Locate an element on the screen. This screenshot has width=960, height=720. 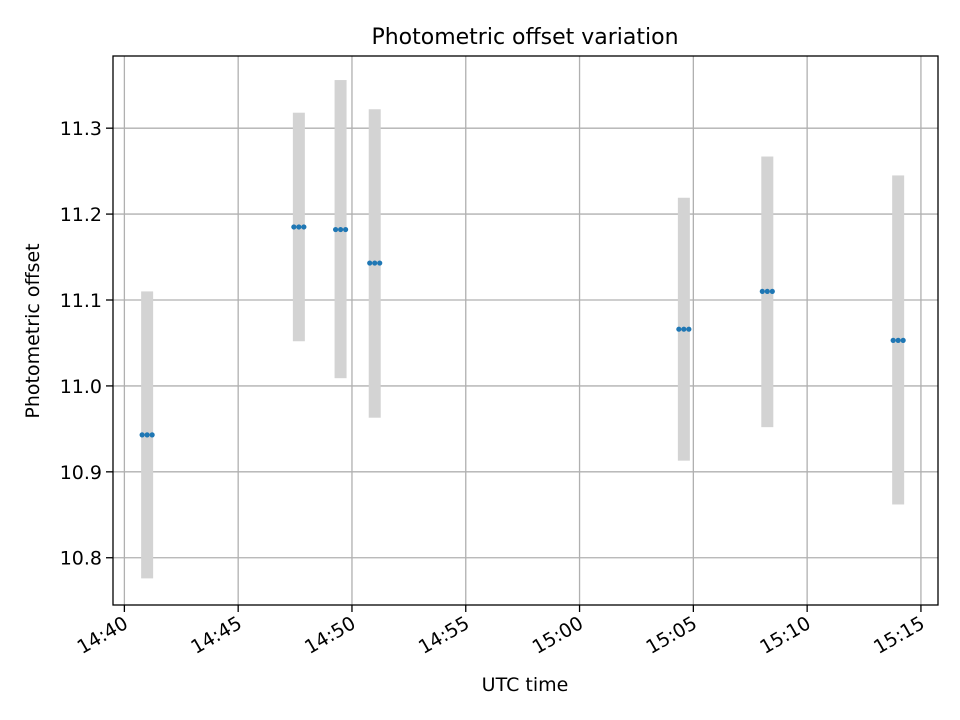
x-axis-label: UTC time is located at coordinates (525, 685).